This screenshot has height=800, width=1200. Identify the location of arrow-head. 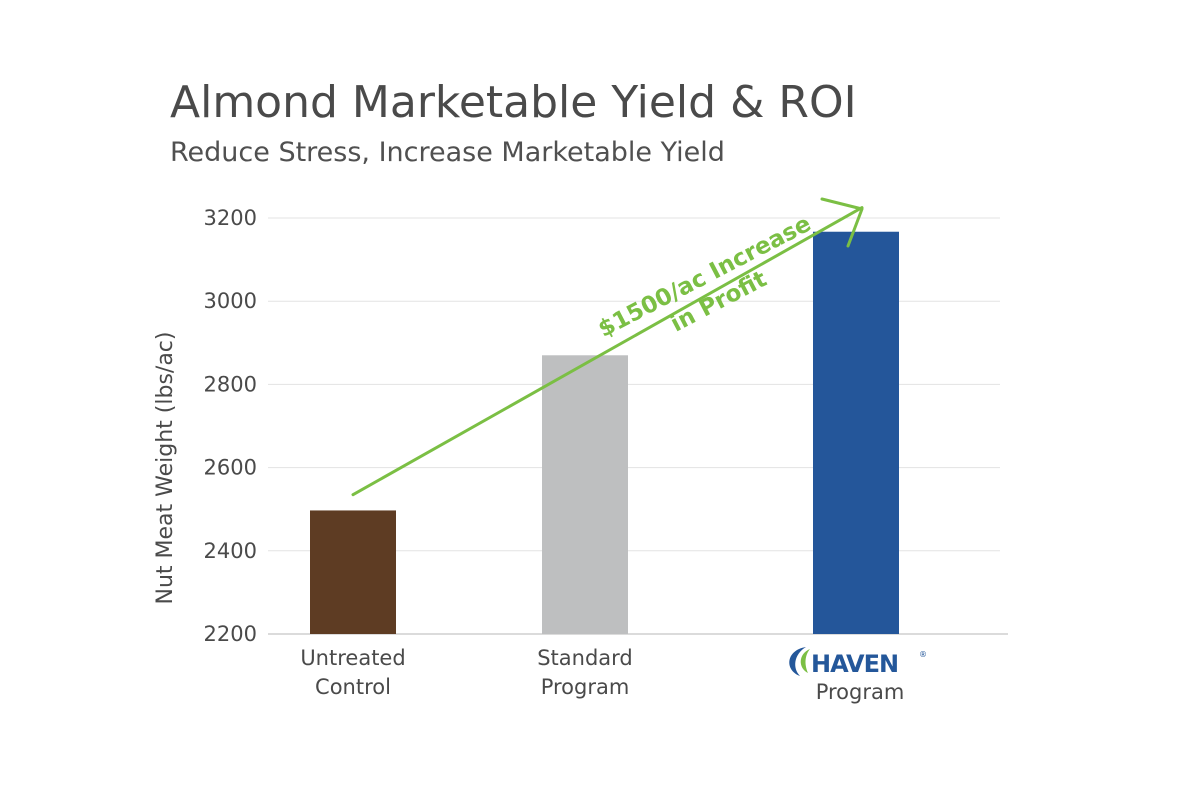
(842, 222).